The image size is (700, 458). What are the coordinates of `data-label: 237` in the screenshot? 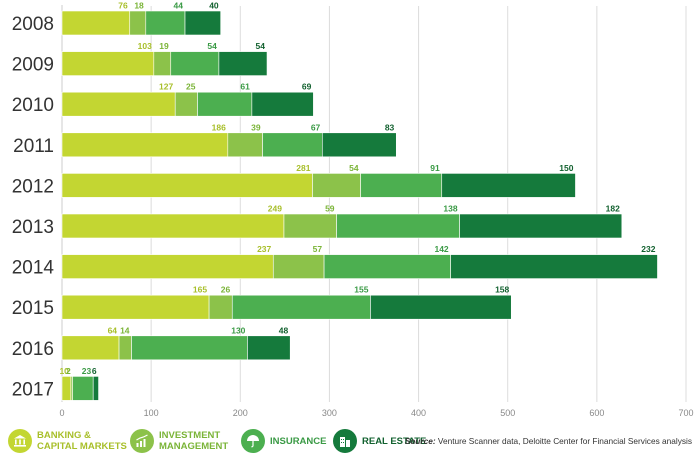 It's located at (264, 249).